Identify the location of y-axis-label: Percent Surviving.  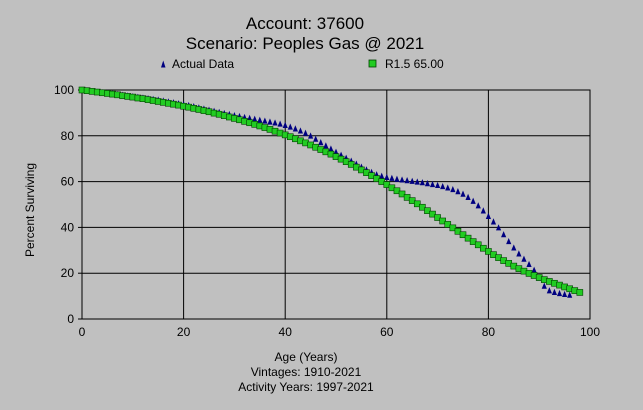
(30, 210).